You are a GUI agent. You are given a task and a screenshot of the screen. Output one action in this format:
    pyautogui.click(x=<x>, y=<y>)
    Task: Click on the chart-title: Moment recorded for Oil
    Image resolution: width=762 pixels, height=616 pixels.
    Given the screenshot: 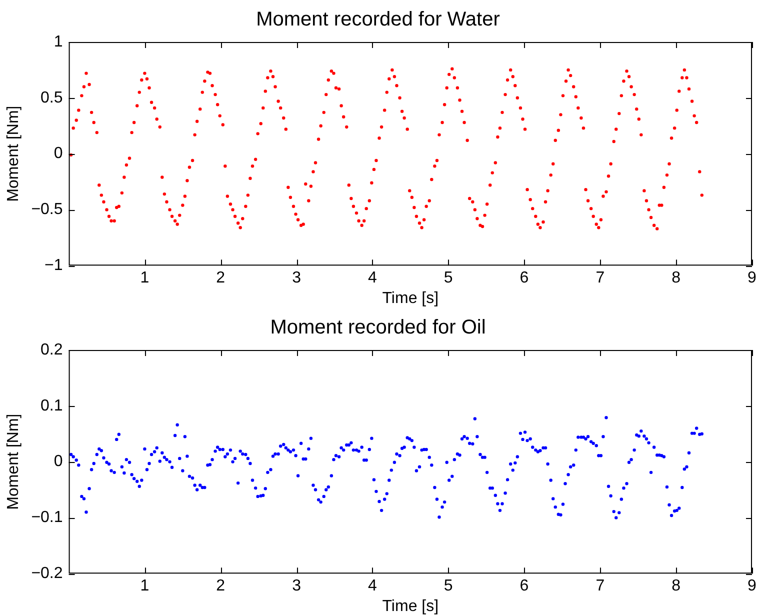 What is the action you would take?
    pyautogui.click(x=378, y=327)
    